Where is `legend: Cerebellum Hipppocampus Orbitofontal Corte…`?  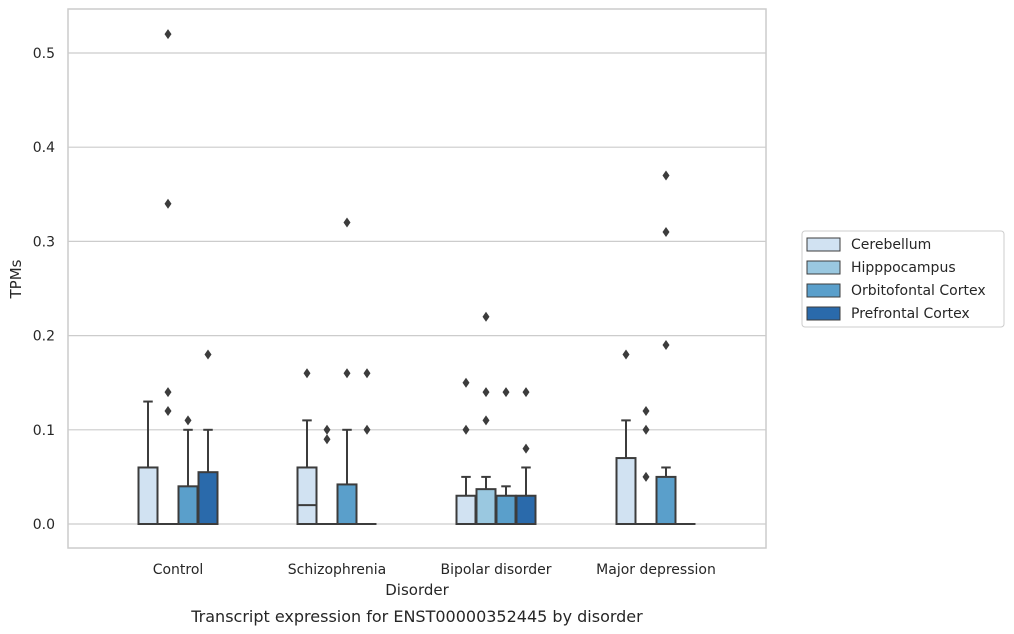 legend: Cerebellum Hipppocampus Orbitofontal Corte… is located at coordinates (903, 279).